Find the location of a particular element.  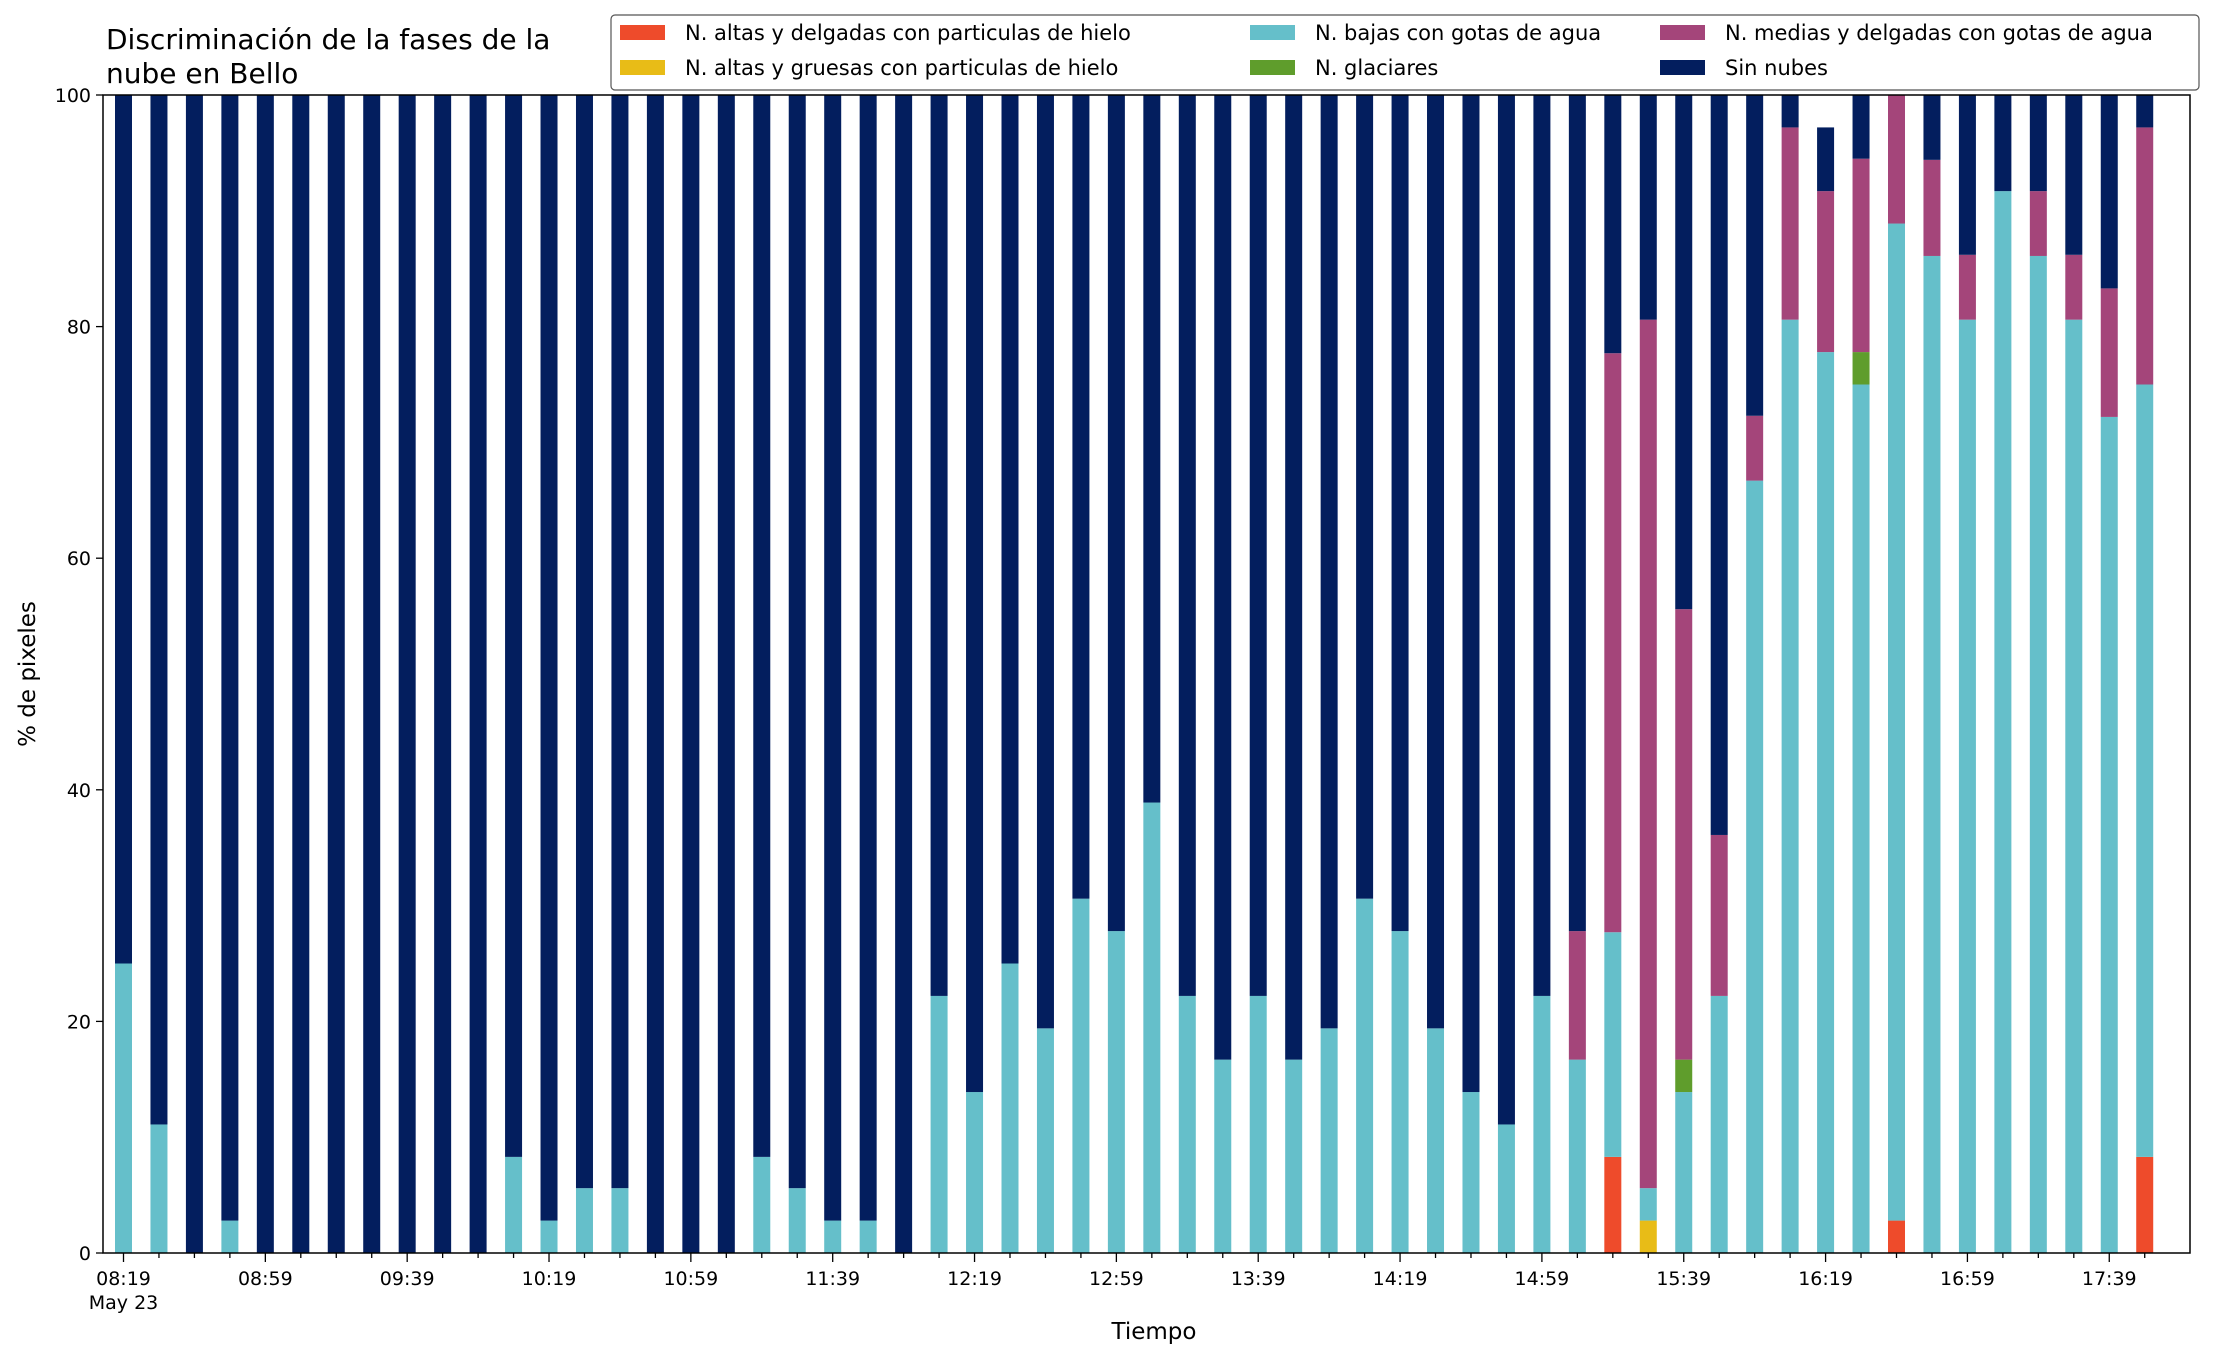

x-tick-sublabel-0: May 23 is located at coordinates (124, 1303).